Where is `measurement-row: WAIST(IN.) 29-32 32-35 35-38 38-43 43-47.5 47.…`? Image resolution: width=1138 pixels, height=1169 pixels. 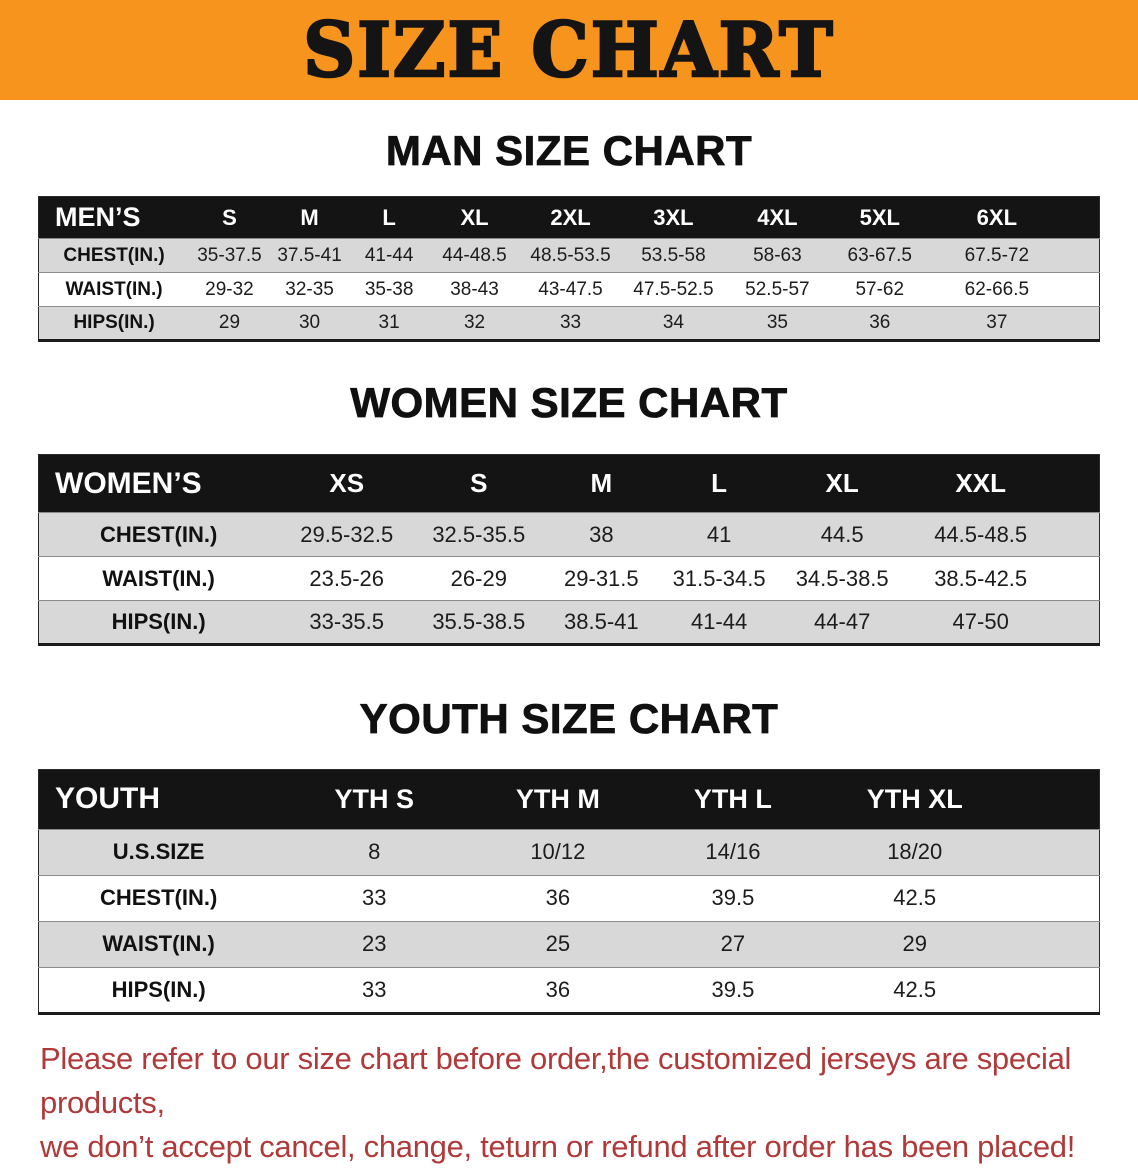
measurement-row: WAIST(IN.) 29-32 32-35 35-38 38-43 43-47.5 47.… is located at coordinates (569, 289).